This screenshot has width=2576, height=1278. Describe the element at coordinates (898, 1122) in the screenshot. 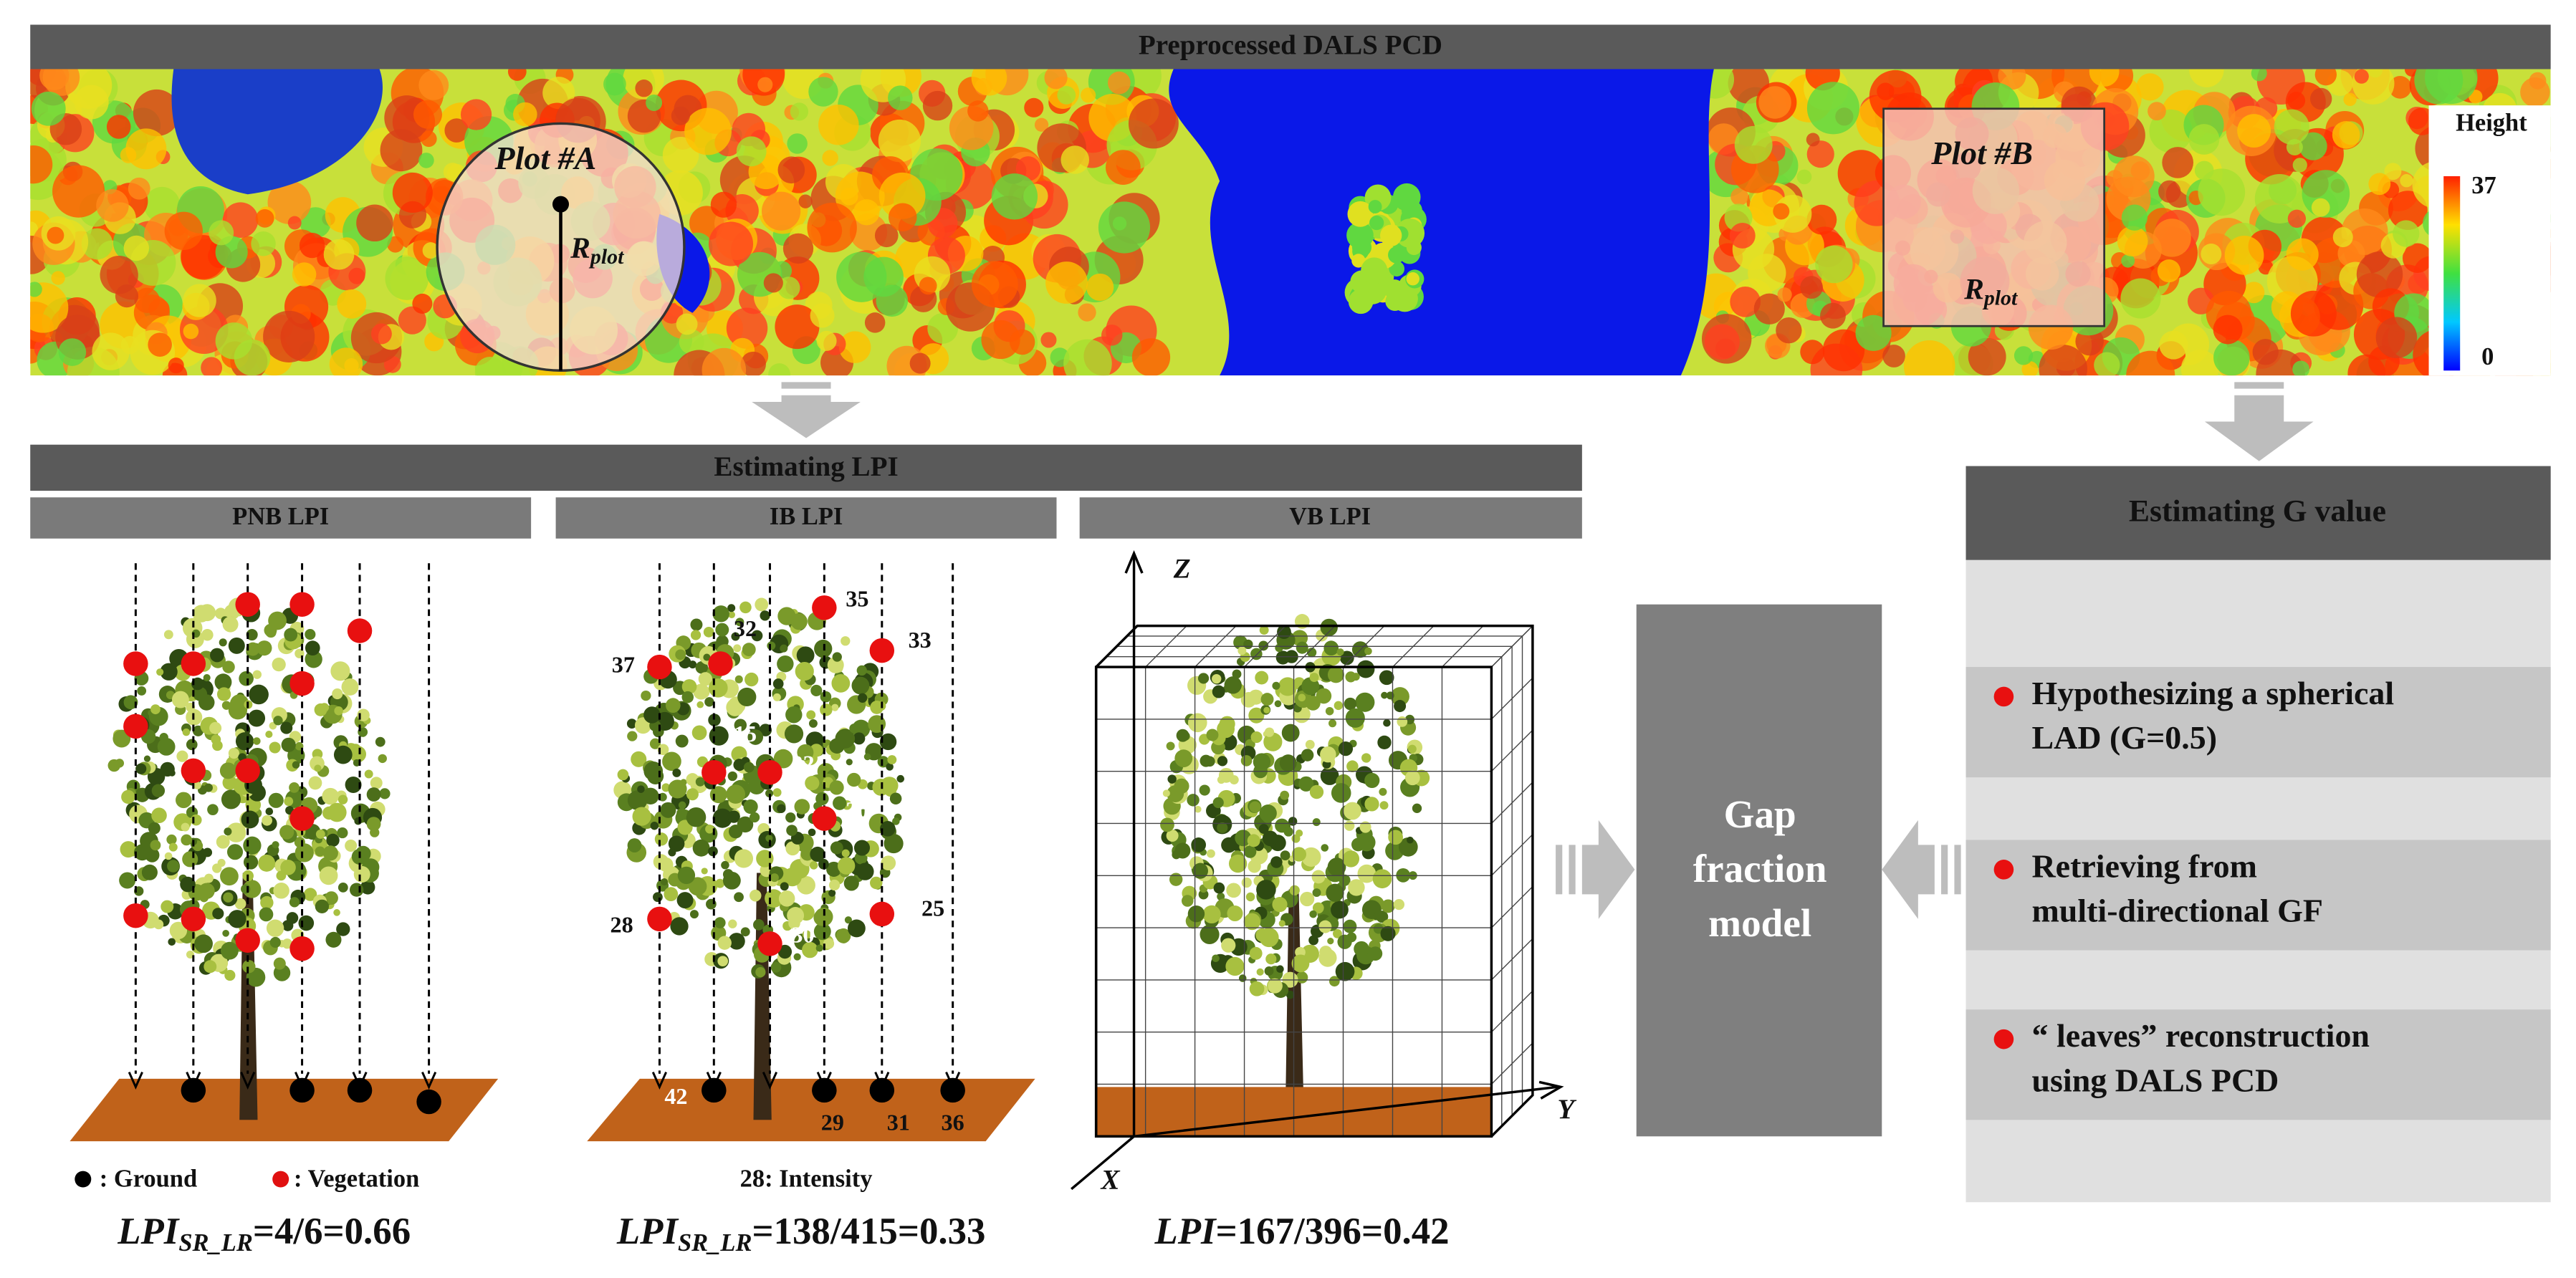

I see `intensity-label: 31` at that location.